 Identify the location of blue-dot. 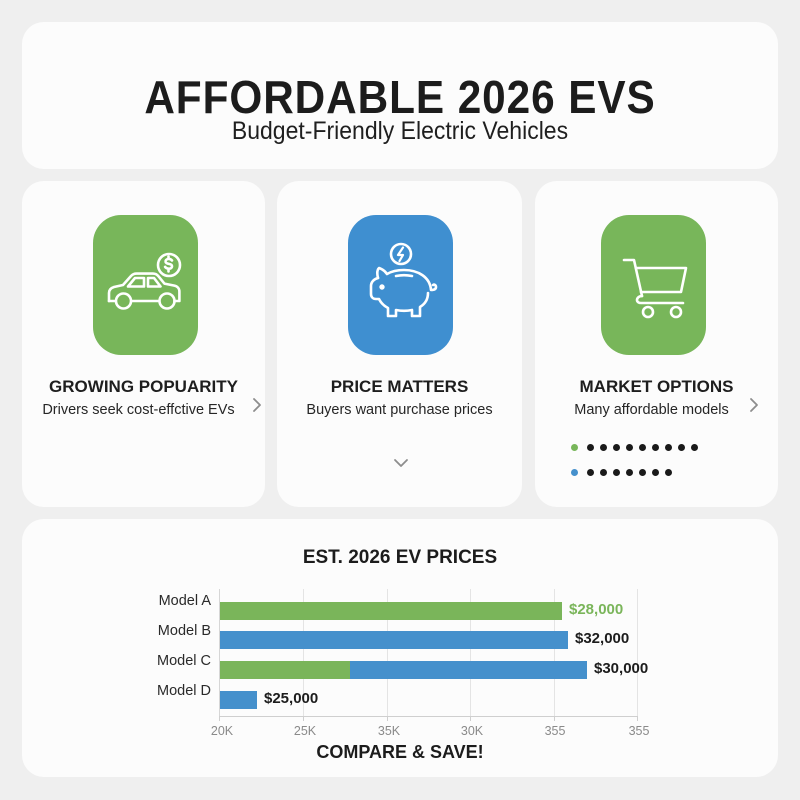
(574, 472).